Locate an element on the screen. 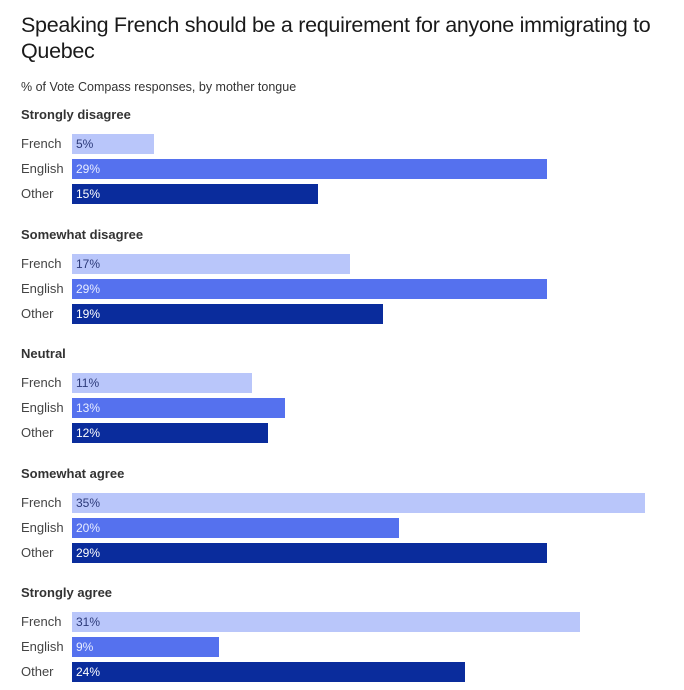 This screenshot has height=690, width=684. data-label: 12% is located at coordinates (88, 433).